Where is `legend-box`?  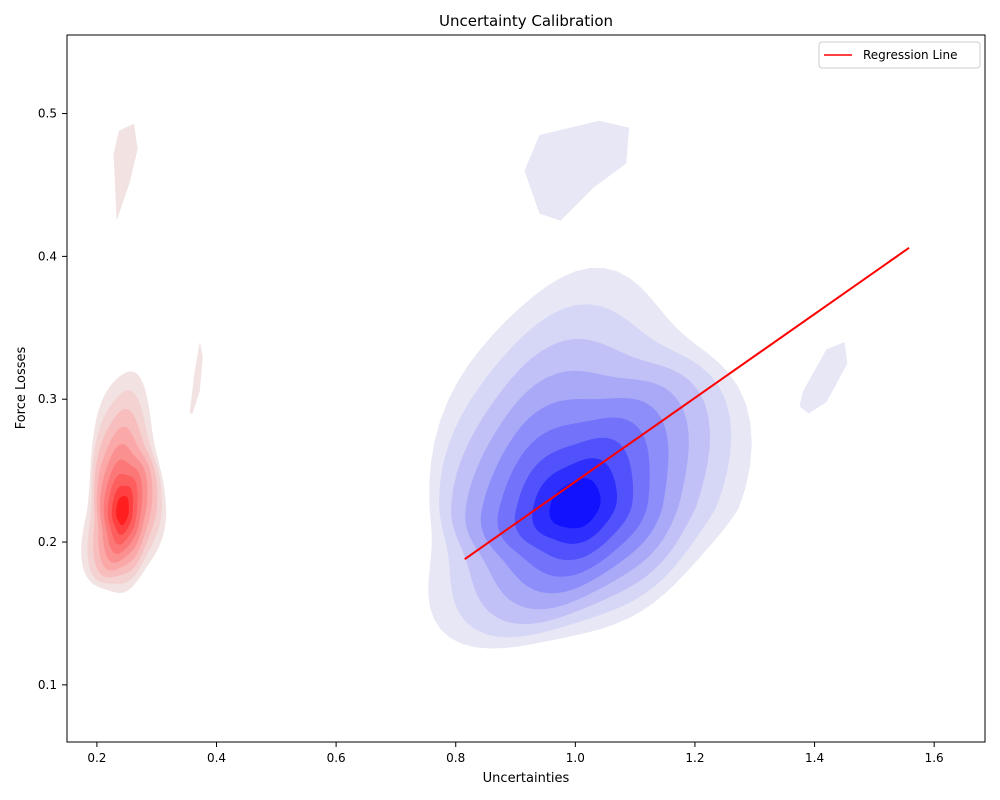
legend-box is located at coordinates (899, 55).